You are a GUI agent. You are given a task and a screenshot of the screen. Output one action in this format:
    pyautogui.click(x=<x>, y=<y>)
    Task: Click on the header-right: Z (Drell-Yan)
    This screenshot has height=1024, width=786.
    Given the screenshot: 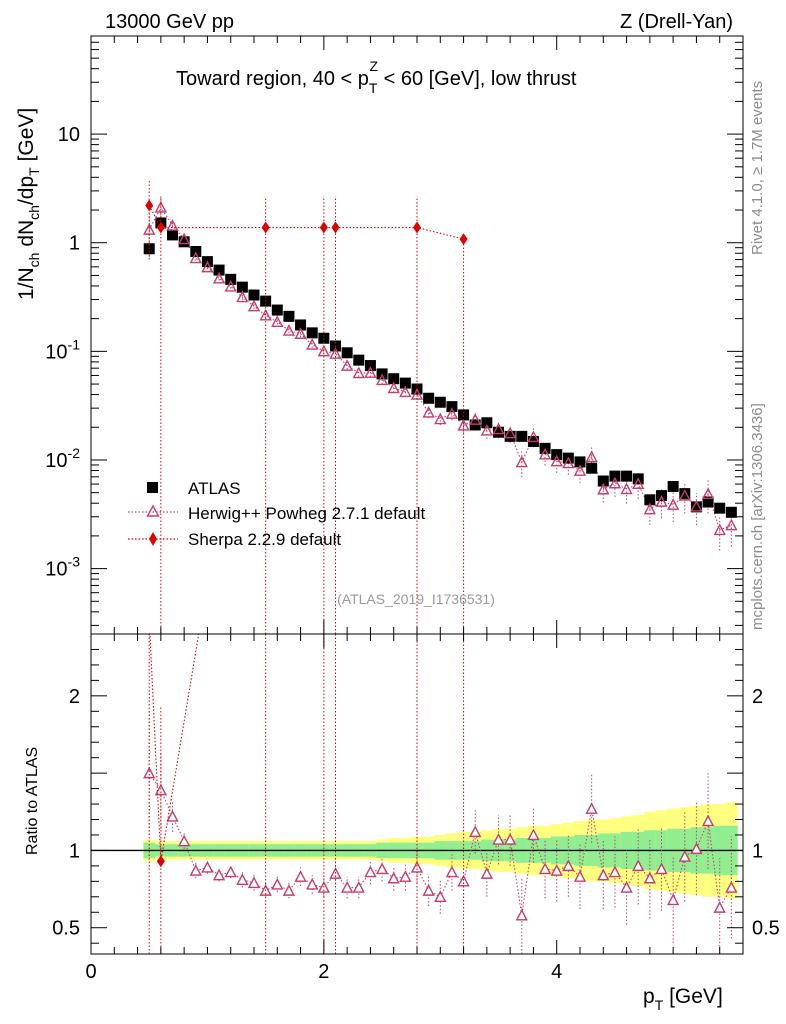 What is the action you would take?
    pyautogui.click(x=676, y=22)
    